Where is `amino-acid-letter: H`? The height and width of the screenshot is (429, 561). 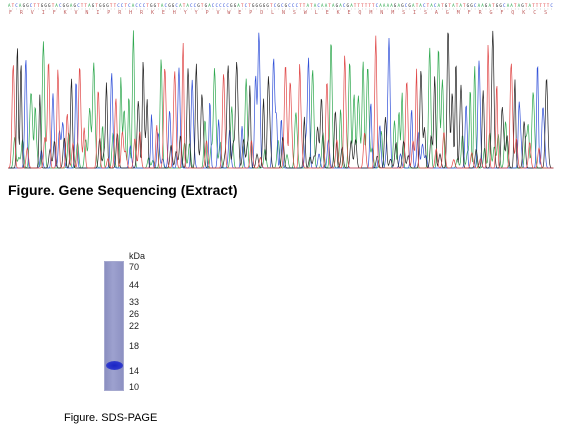
amino-acid-letter: H is located at coordinates (174, 13).